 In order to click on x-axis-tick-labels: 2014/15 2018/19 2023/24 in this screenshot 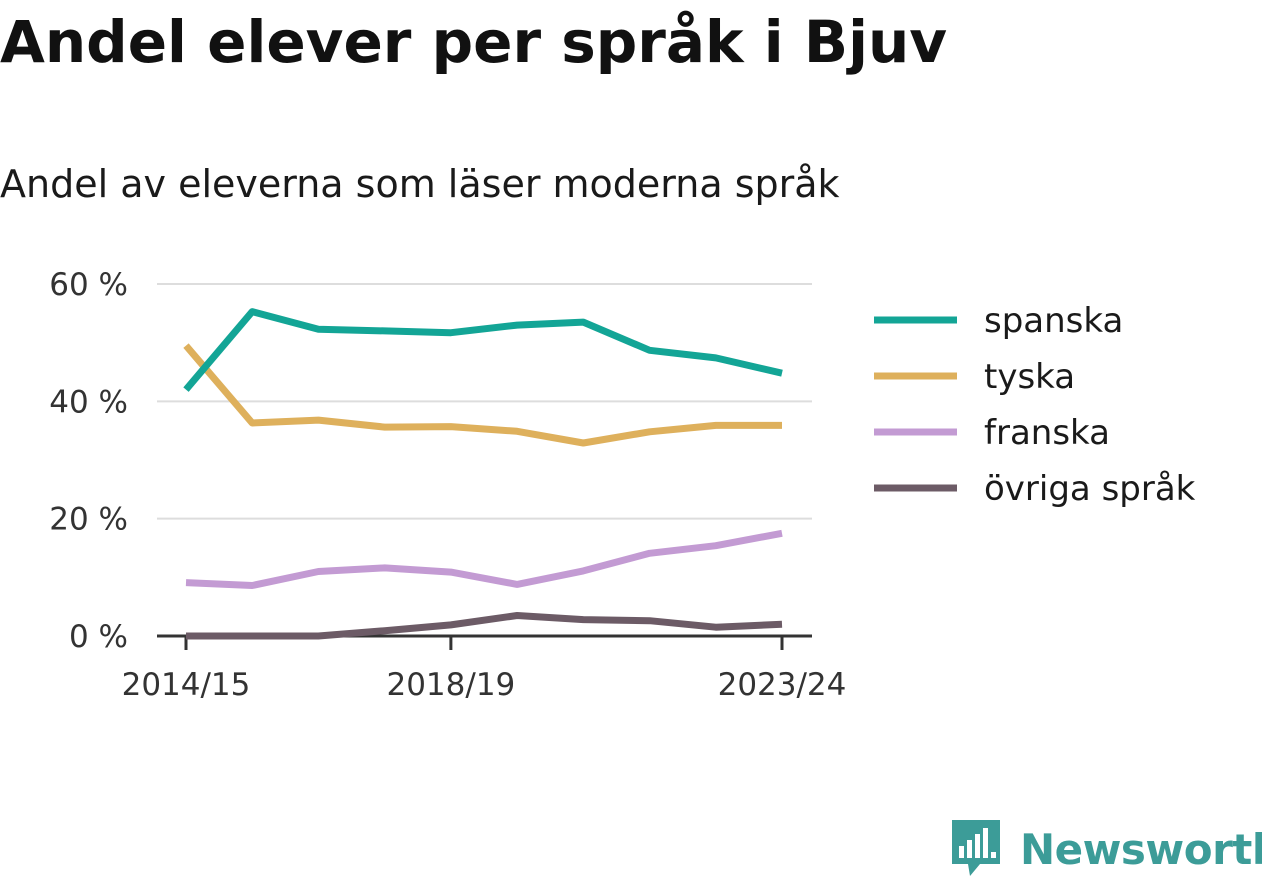, I will do `click(484, 685)`.